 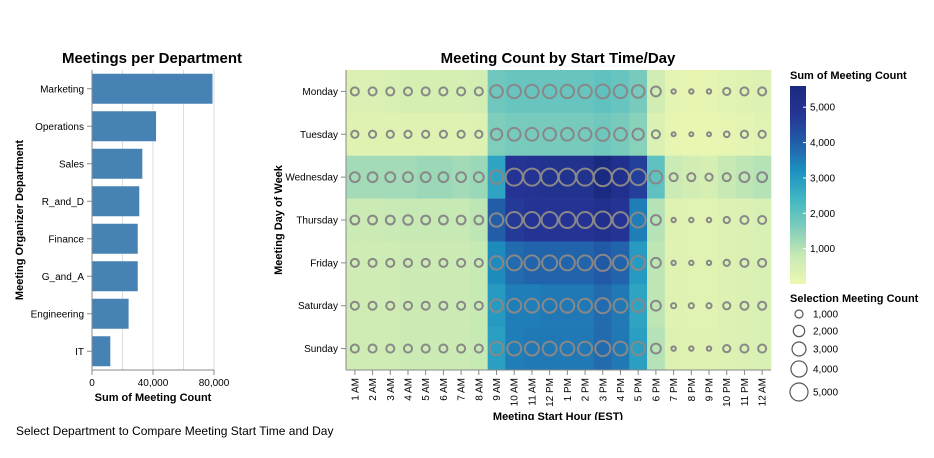 I want to click on bar-it, so click(x=101, y=351).